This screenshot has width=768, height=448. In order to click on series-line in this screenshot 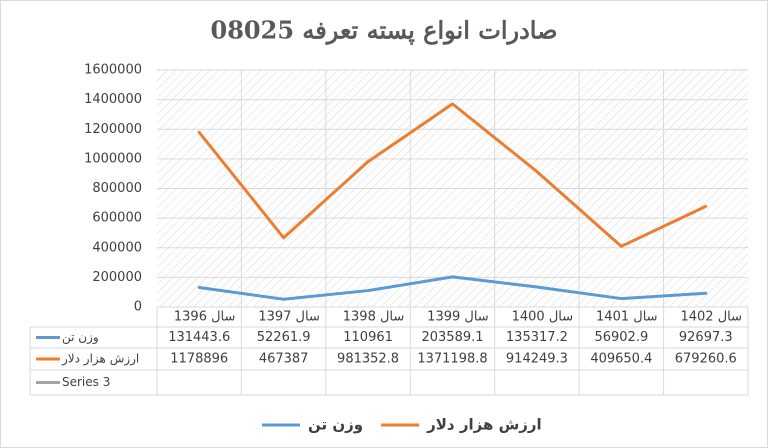, I will do `click(452, 288)`.